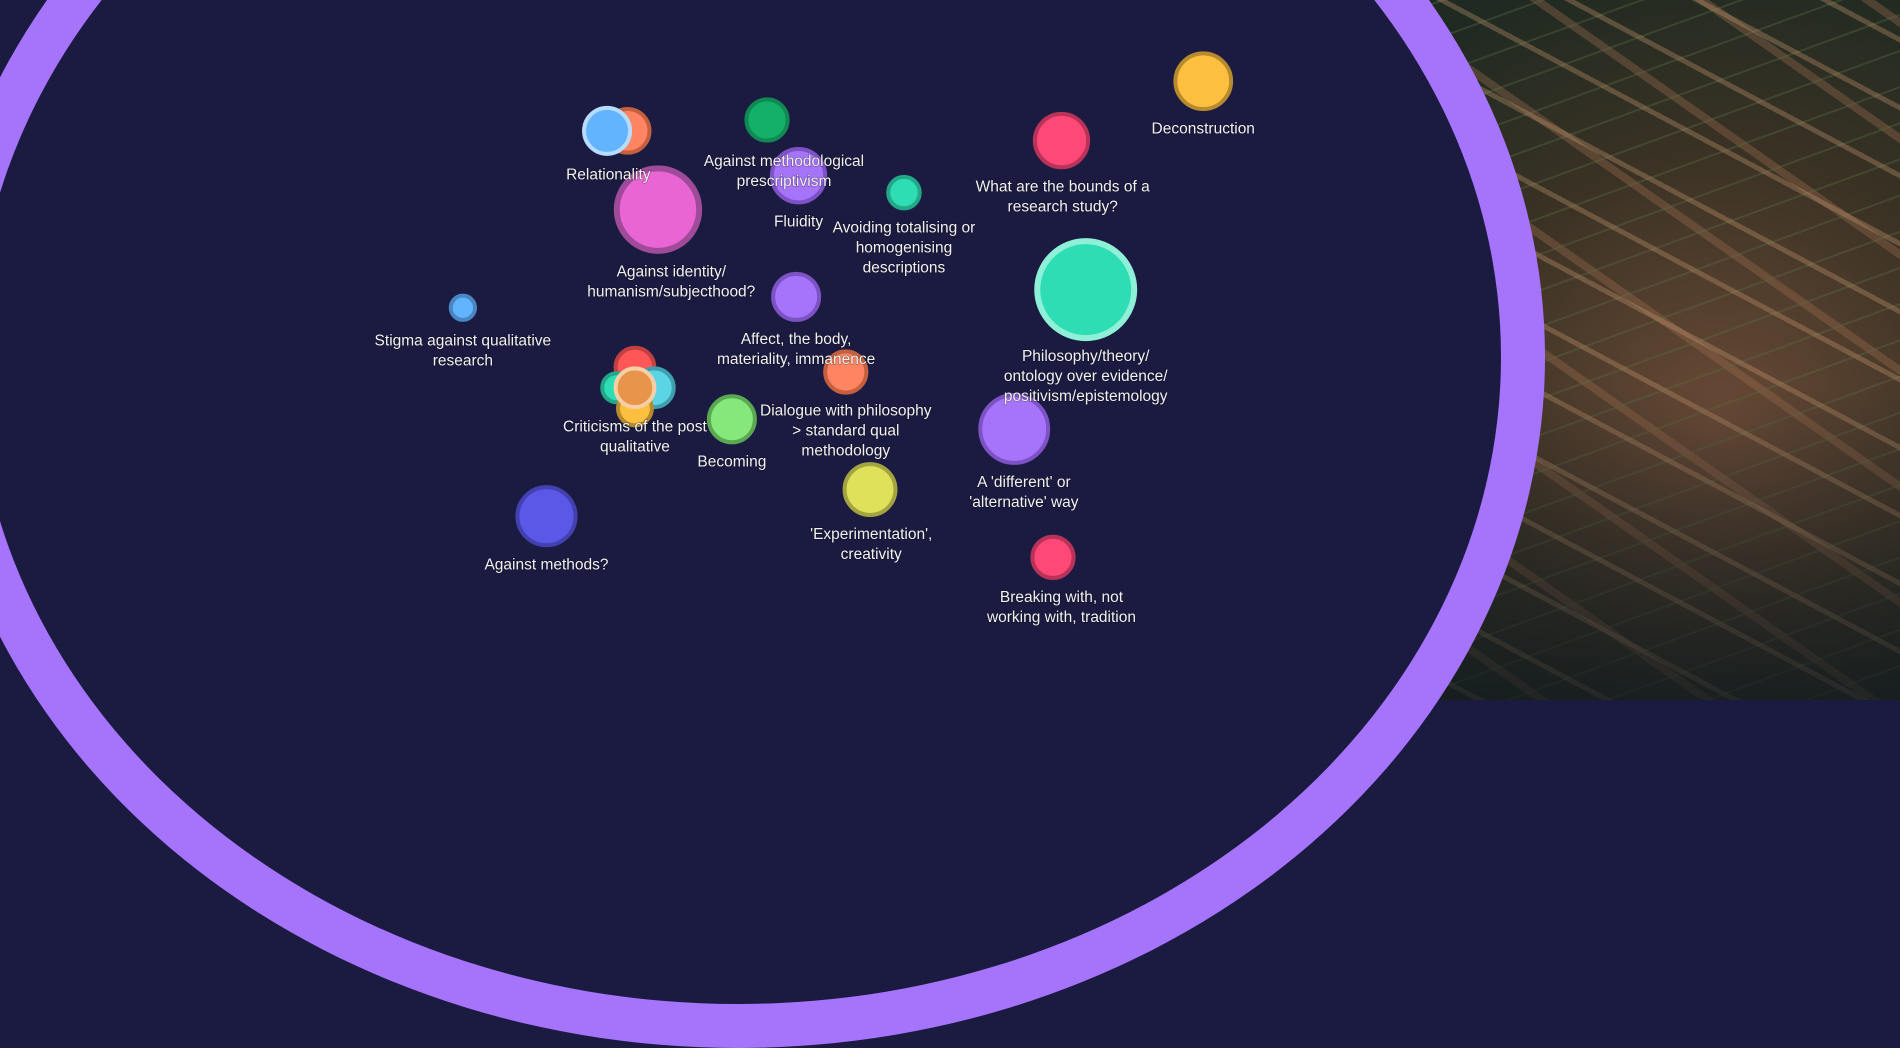 This screenshot has width=1900, height=1048. Describe the element at coordinates (1203, 81) in the screenshot. I see `bubble-deconstruction` at that location.